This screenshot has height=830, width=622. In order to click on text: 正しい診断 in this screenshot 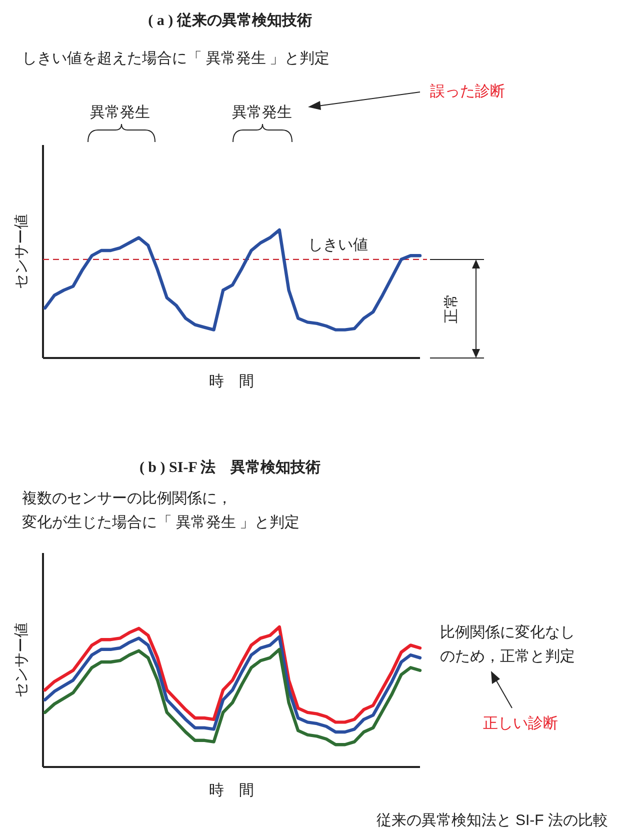, I will do `click(520, 723)`.